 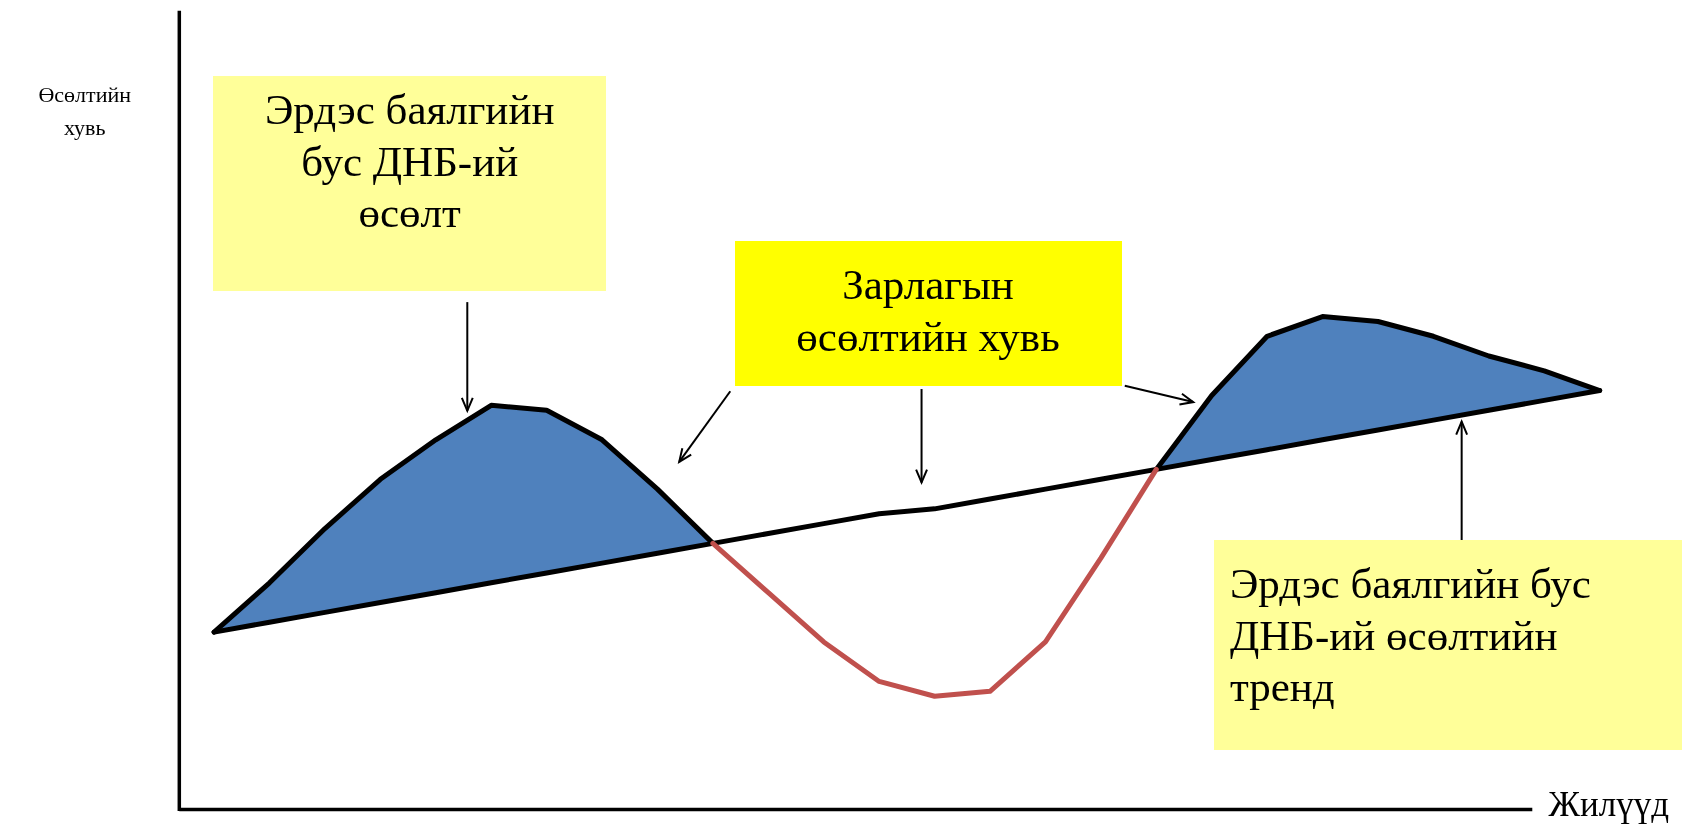 What do you see at coordinates (85, 112) in the screenshot?
I see `text: Өсөлтийн хувь` at bounding box center [85, 112].